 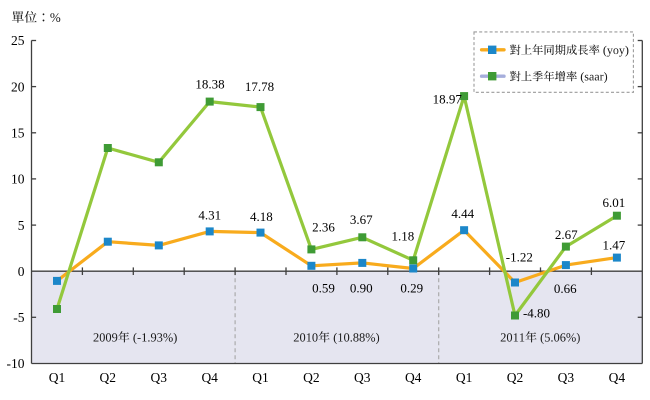 I want to click on svg-text: 25, so click(x=18, y=40).